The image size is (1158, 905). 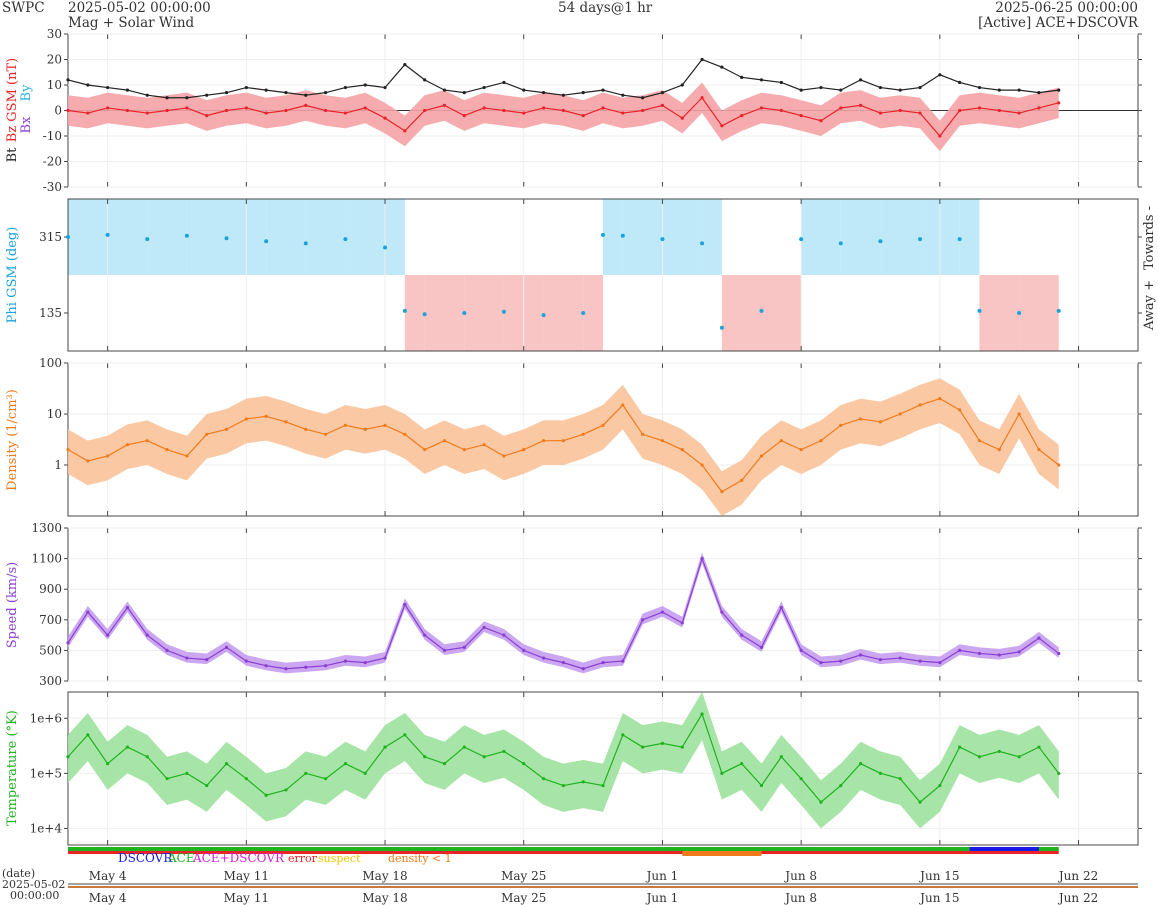 I want to click on date-axis-start-time: 00:00:00, so click(x=34, y=895).